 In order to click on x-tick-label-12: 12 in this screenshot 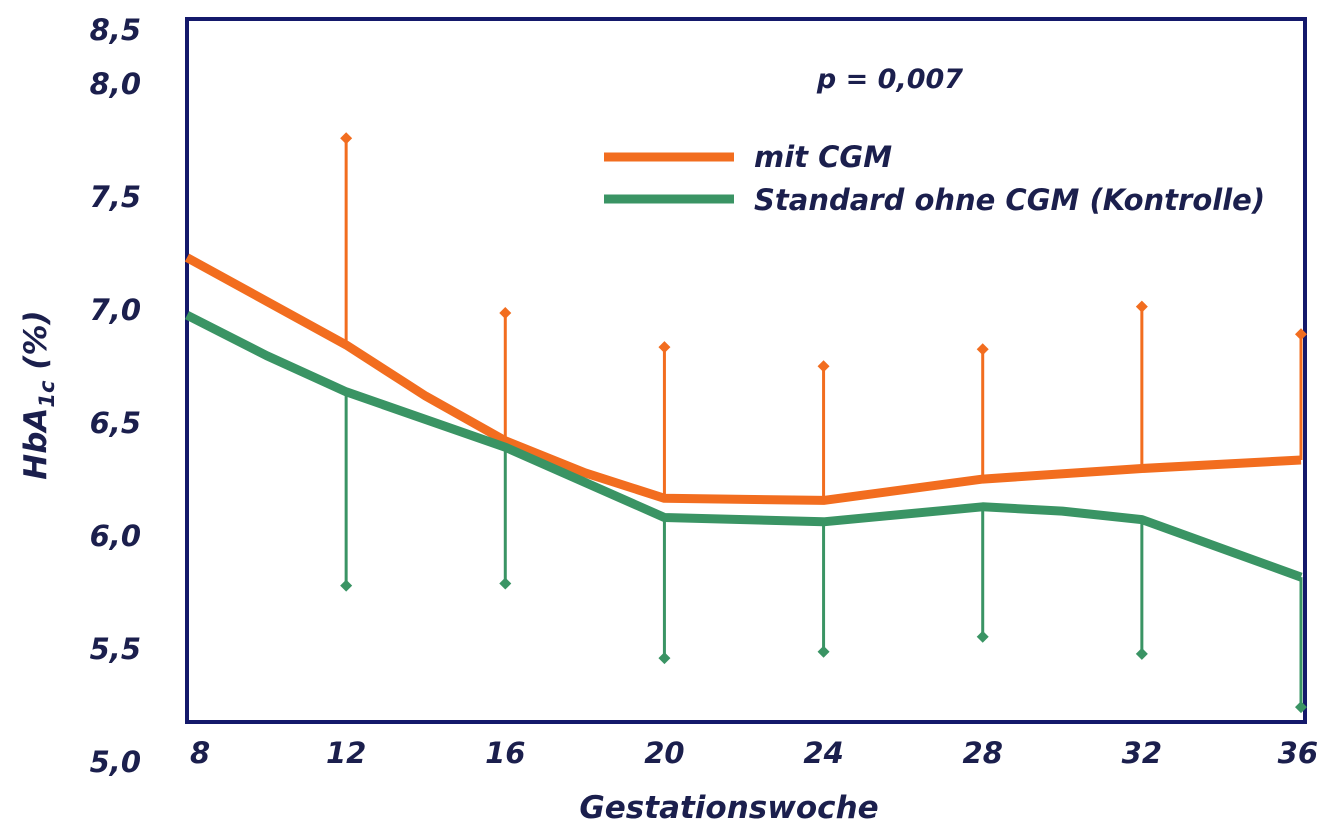, I will do `click(346, 753)`.